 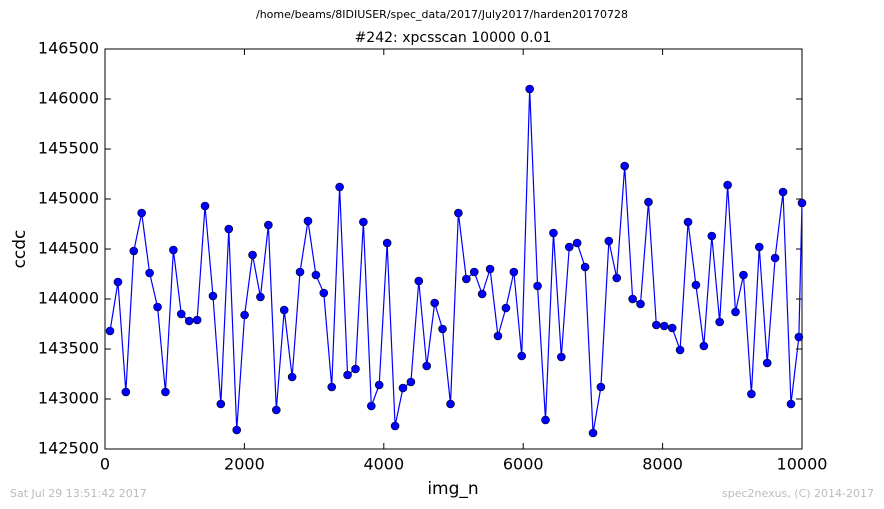 What do you see at coordinates (68, 148) in the screenshot?
I see `y-tick-label: 145500` at bounding box center [68, 148].